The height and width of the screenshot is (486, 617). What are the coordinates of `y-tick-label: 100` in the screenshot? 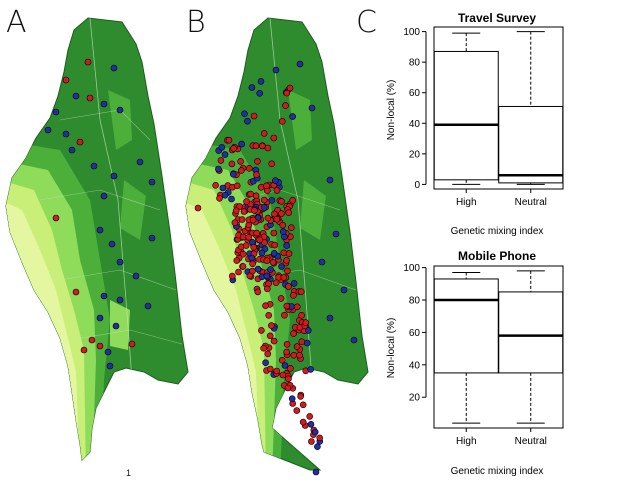 It's located at (411, 268).